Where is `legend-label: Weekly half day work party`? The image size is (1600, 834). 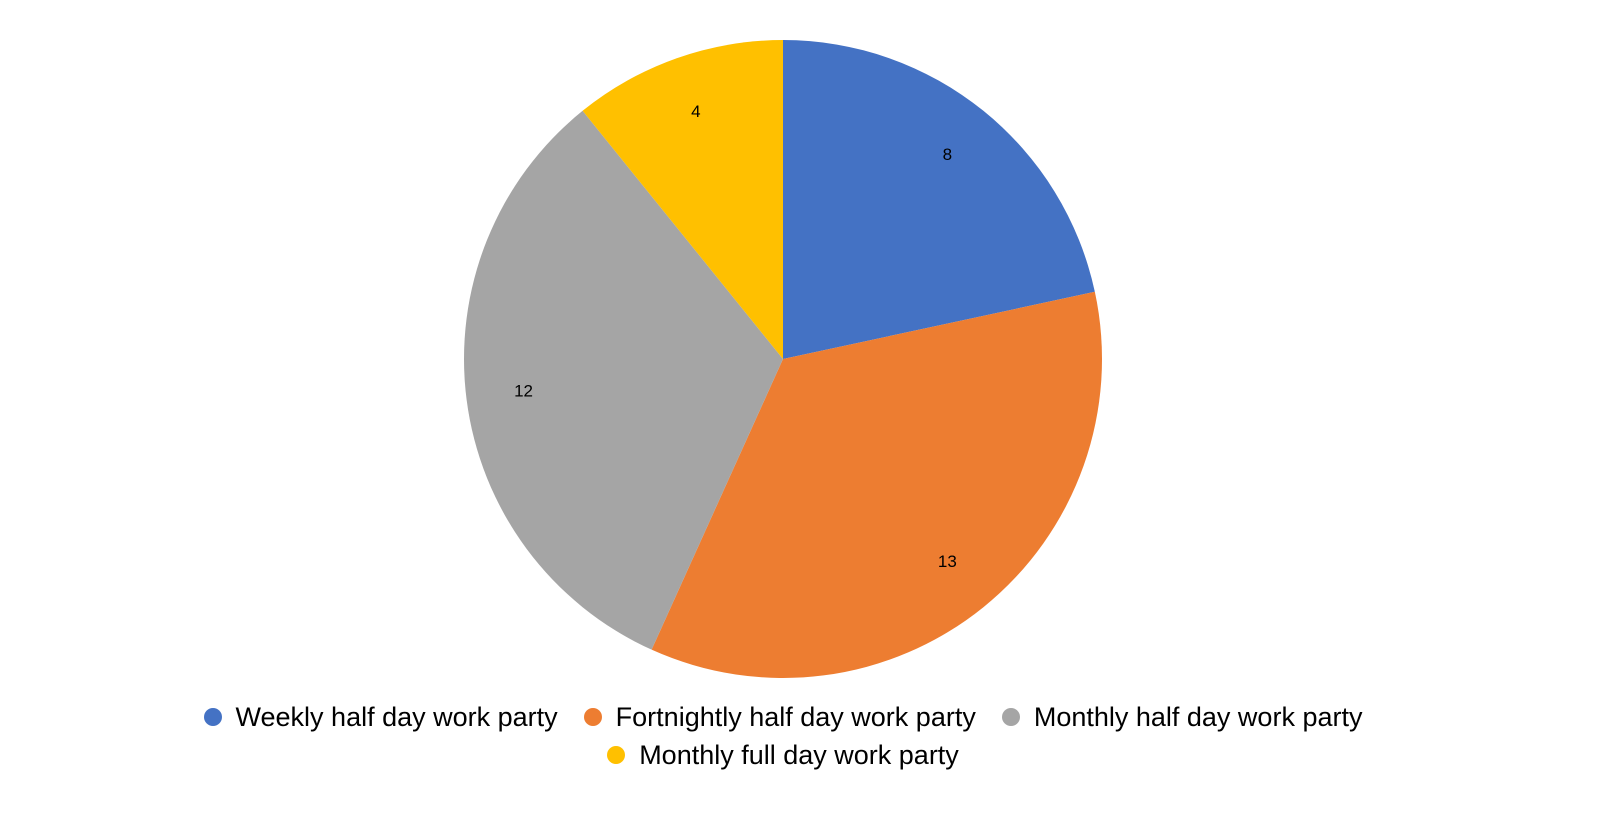 legend-label: Weekly half day work party is located at coordinates (396, 717).